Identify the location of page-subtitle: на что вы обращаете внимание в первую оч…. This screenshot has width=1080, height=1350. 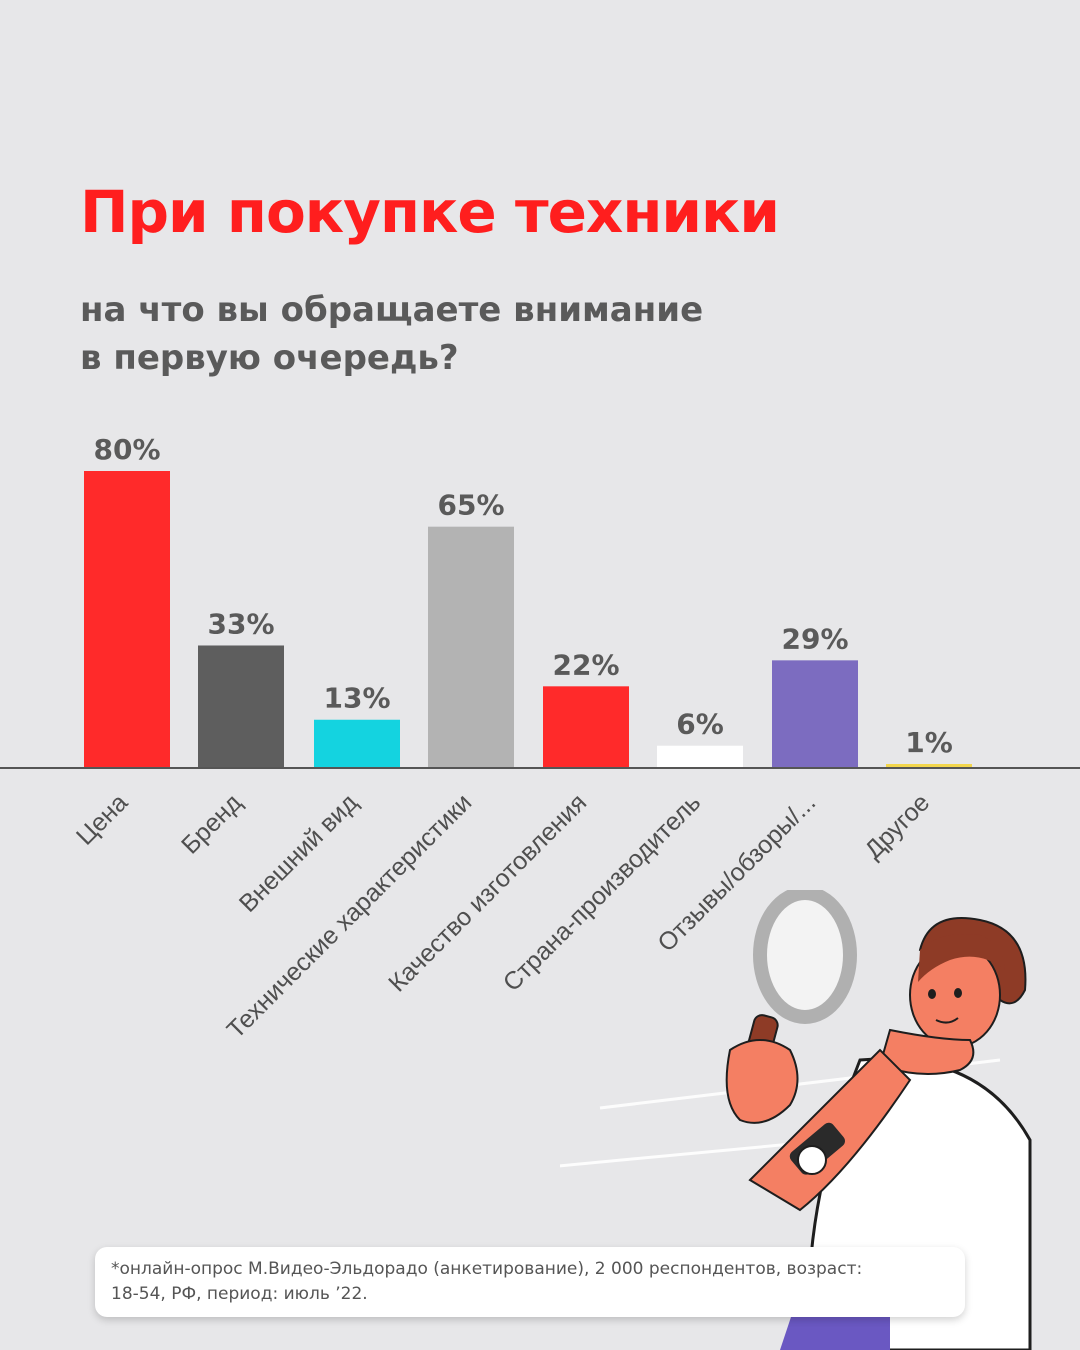
(391, 334).